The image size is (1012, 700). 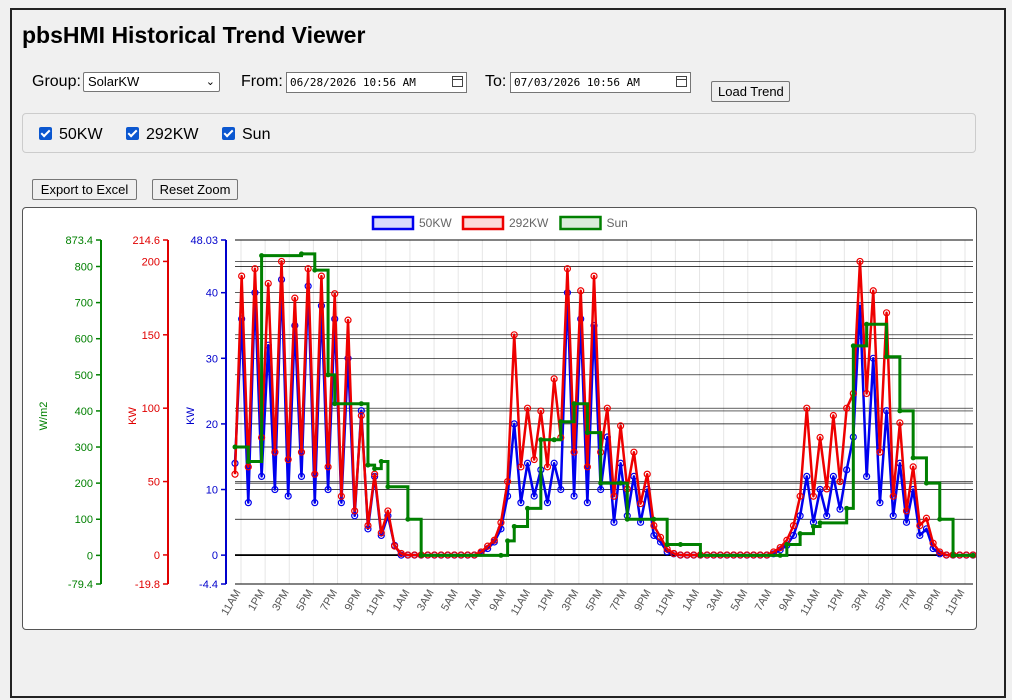 I want to click on legend-label: 50KW, so click(x=435, y=223).